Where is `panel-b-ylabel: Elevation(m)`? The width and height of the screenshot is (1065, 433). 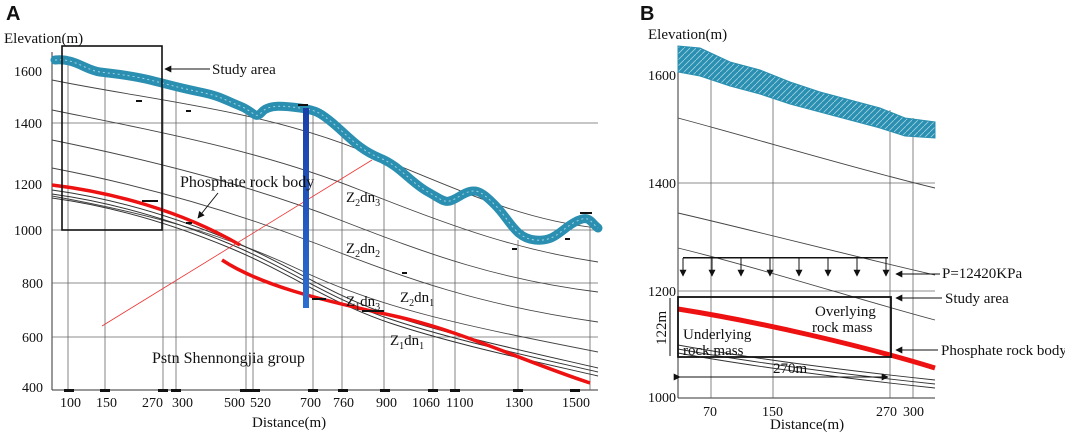 panel-b-ylabel: Elevation(m) is located at coordinates (687, 35).